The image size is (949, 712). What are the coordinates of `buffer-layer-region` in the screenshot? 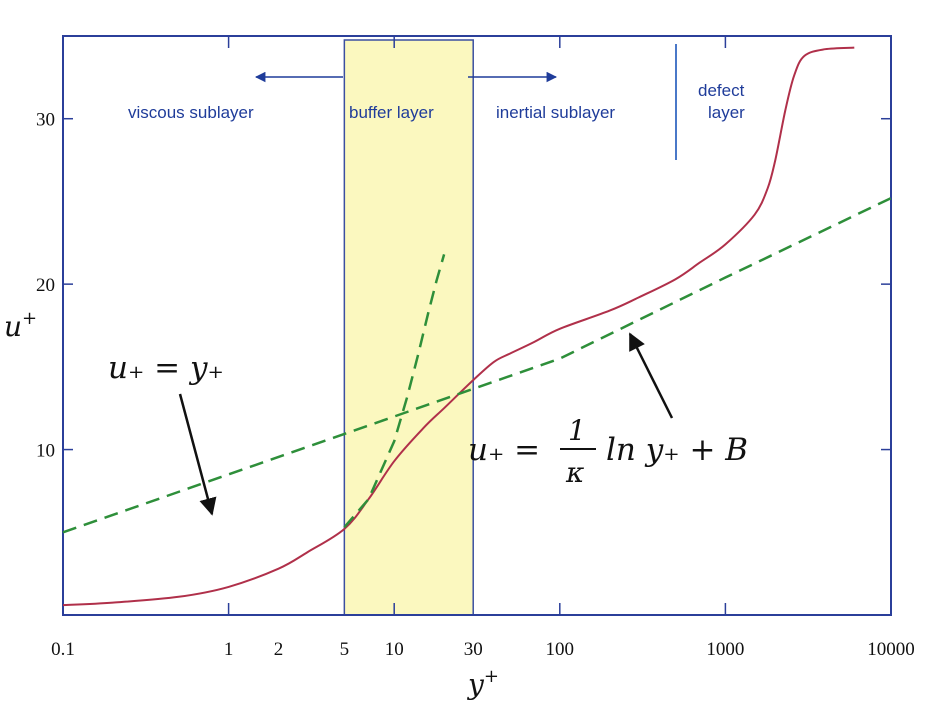 It's located at (408, 327).